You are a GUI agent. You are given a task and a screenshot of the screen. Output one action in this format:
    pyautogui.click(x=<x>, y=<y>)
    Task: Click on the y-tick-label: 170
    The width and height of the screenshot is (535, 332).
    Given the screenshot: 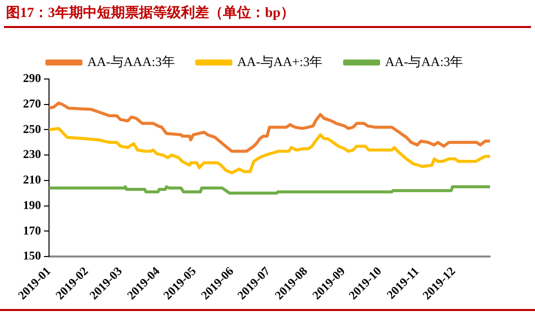 What is the action you would take?
    pyautogui.click(x=32, y=230)
    